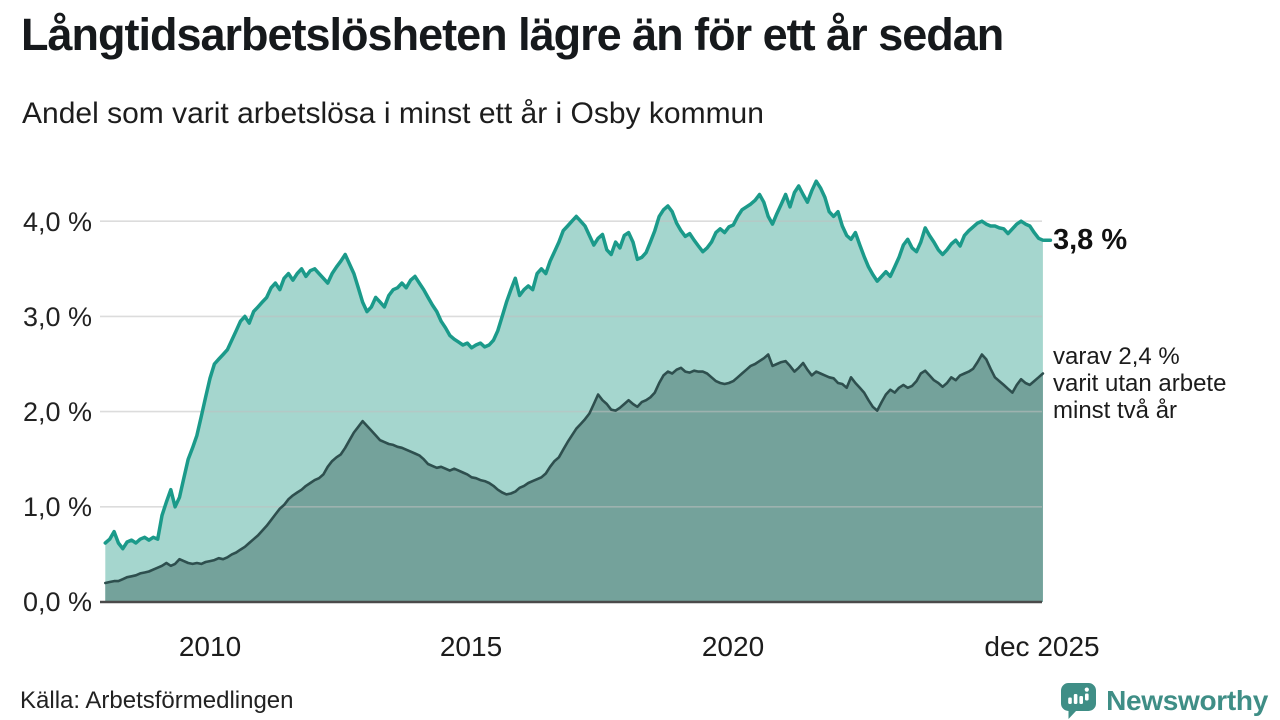 Image resolution: width=1280 pixels, height=720 pixels. I want to click on end-label-two-year-line3: minst två år, so click(1115, 410).